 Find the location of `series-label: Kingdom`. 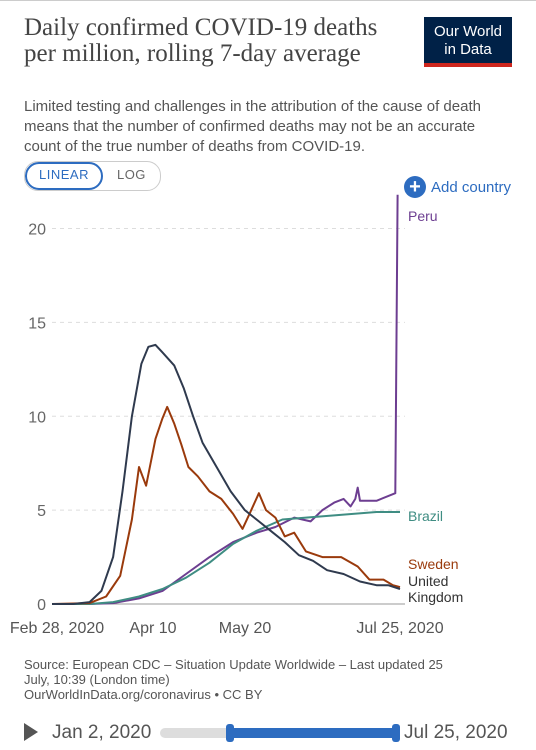

series-label: Kingdom is located at coordinates (435, 597).